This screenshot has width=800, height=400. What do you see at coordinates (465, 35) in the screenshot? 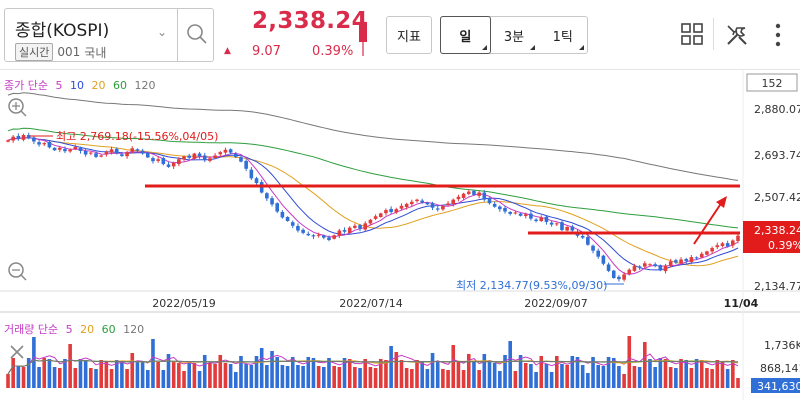
I see `period-day-button: 일` at bounding box center [465, 35].